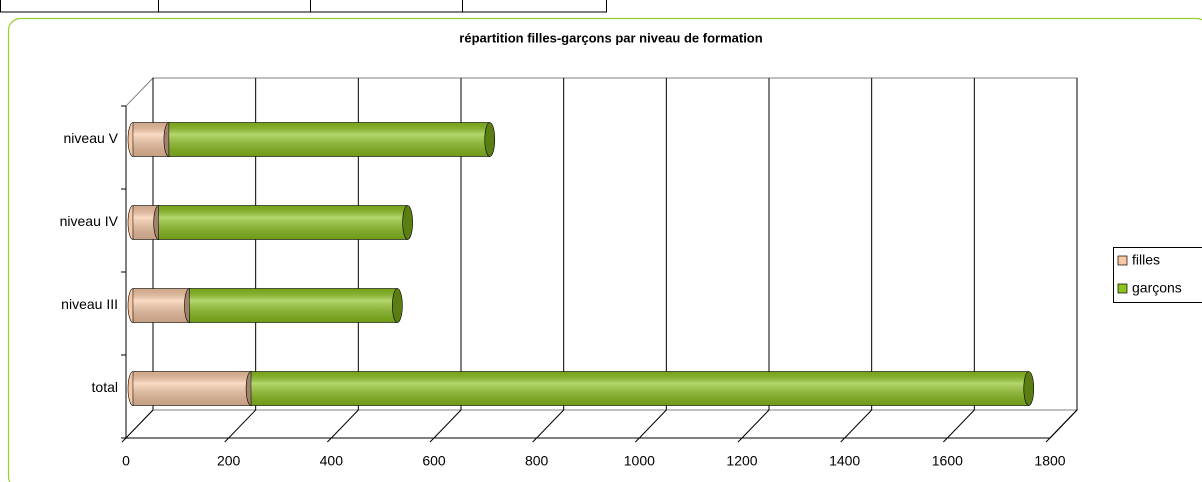  Describe the element at coordinates (105, 387) in the screenshot. I see `y-tick-label: total` at that location.